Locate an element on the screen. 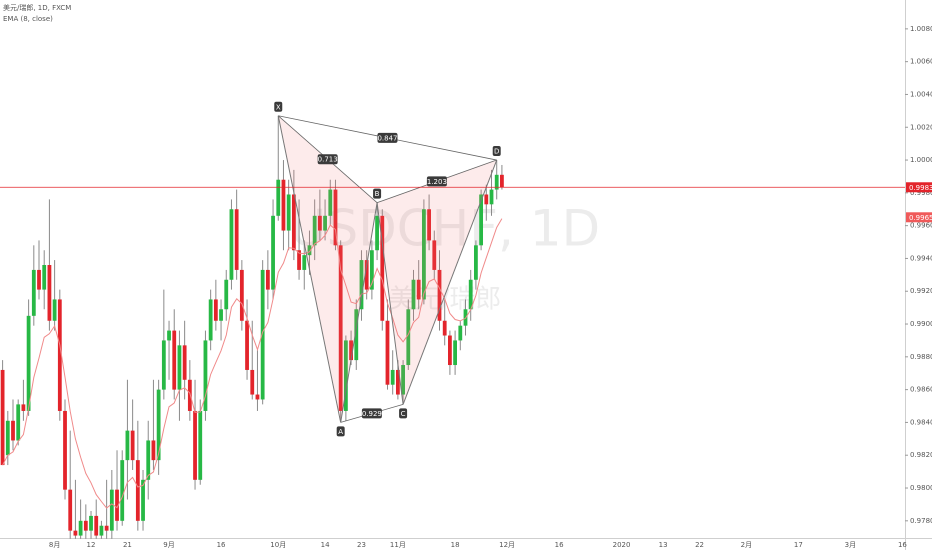 This screenshot has height=550, width=932. y-tick-label: 0.98800 is located at coordinates (921, 357).